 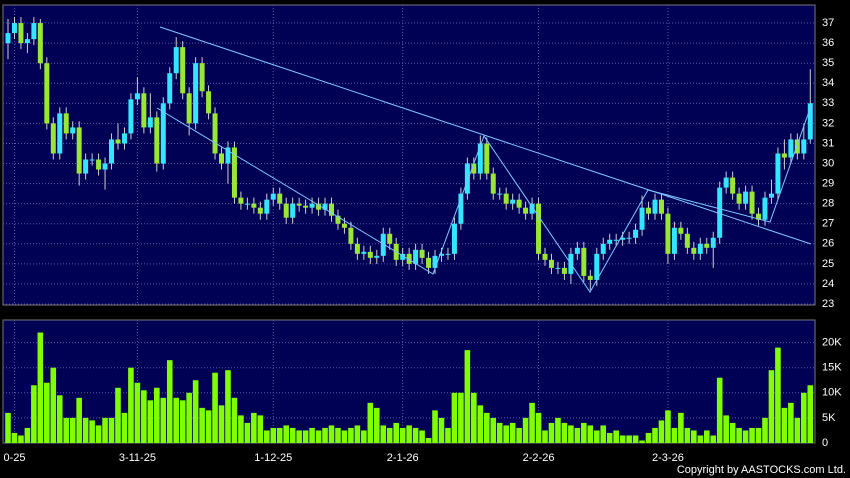 I want to click on x-tick-label: 3-11-25, so click(x=137, y=458).